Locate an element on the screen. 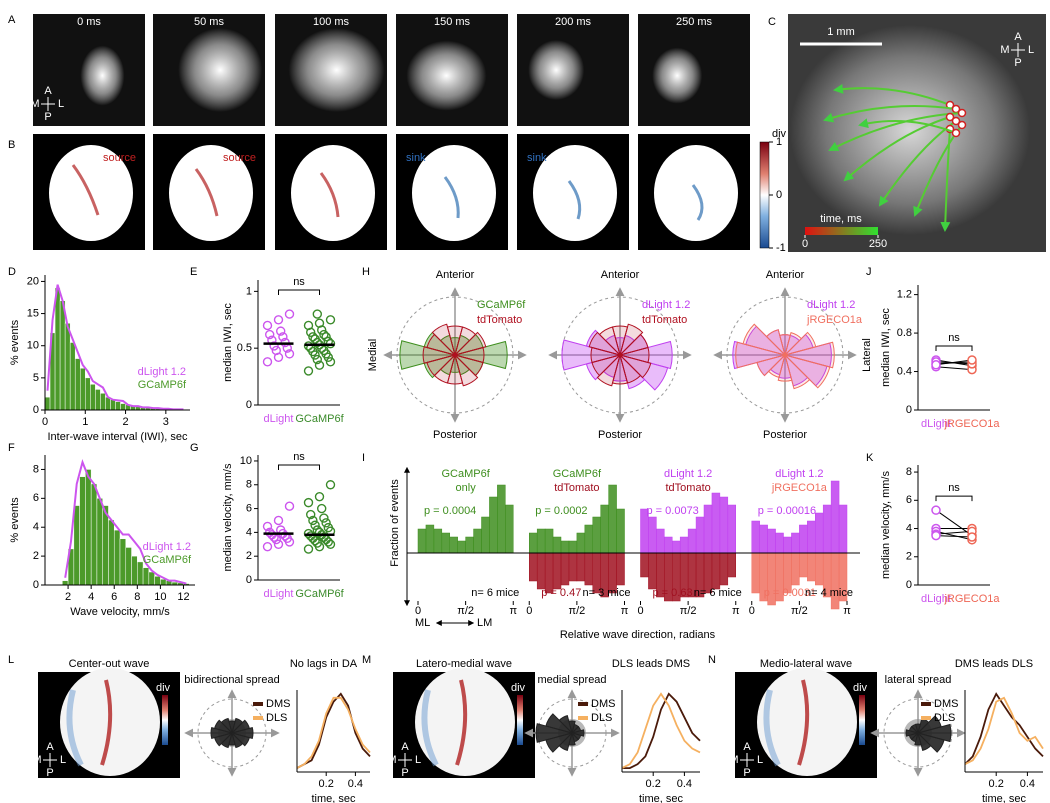 This screenshot has width=1050, height=803. series-title: jRGECO1a is located at coordinates (799, 488).